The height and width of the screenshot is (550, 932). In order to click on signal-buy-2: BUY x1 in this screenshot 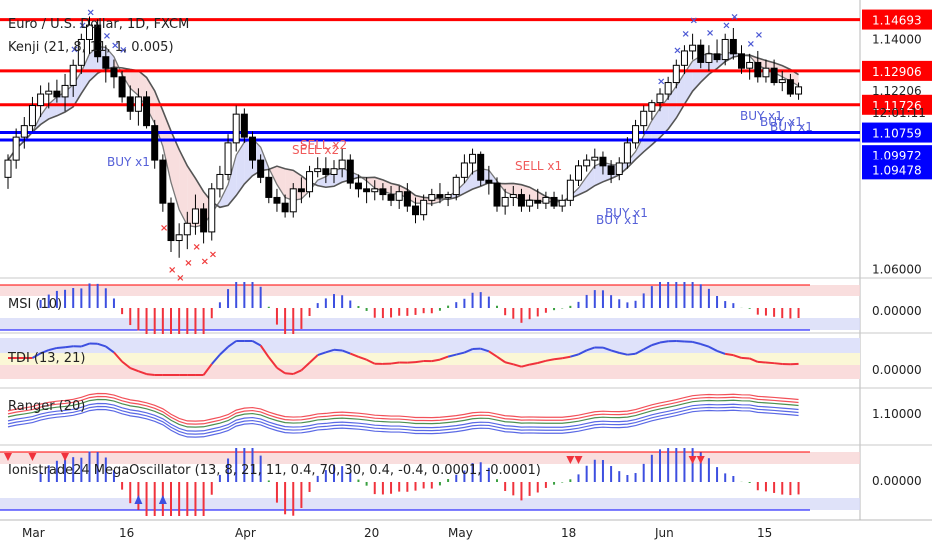, I will do `click(626, 213)`.